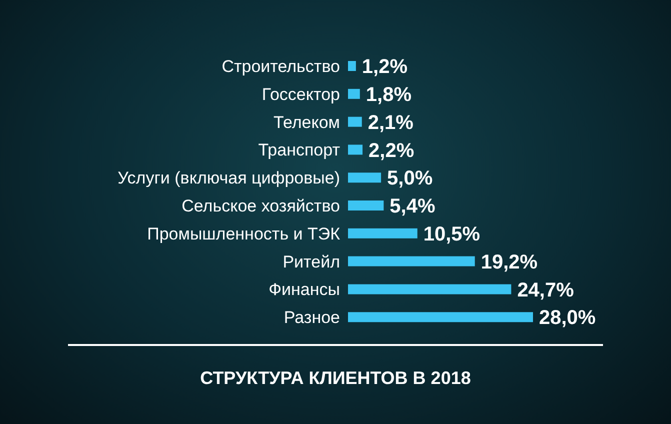 This screenshot has width=671, height=424. What do you see at coordinates (261, 206) in the screenshot?
I see `y-tick-label: Сельское хозяйство` at bounding box center [261, 206].